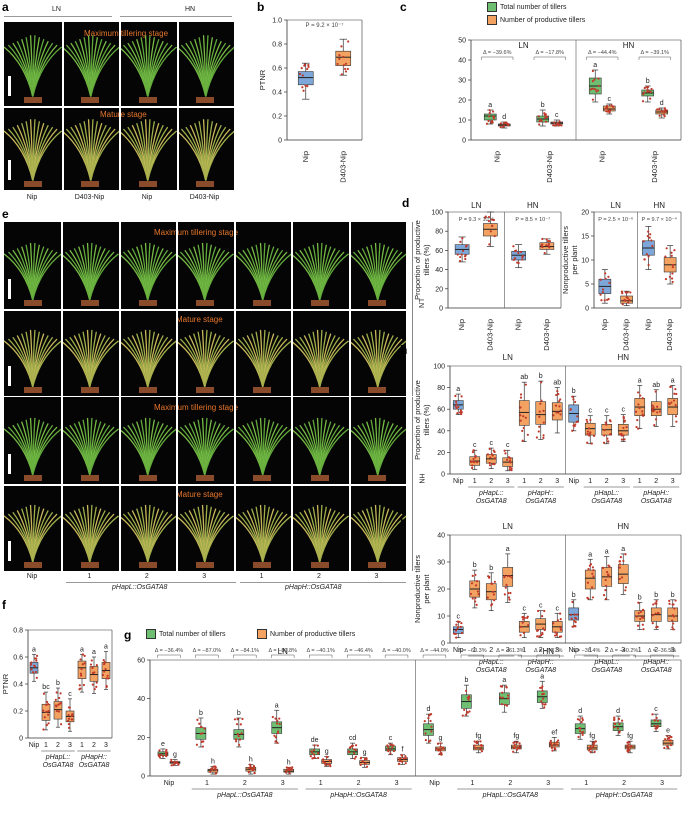 The image size is (685, 832). What do you see at coordinates (590, 579) in the screenshot?
I see `box-iqr` at bounding box center [590, 579].